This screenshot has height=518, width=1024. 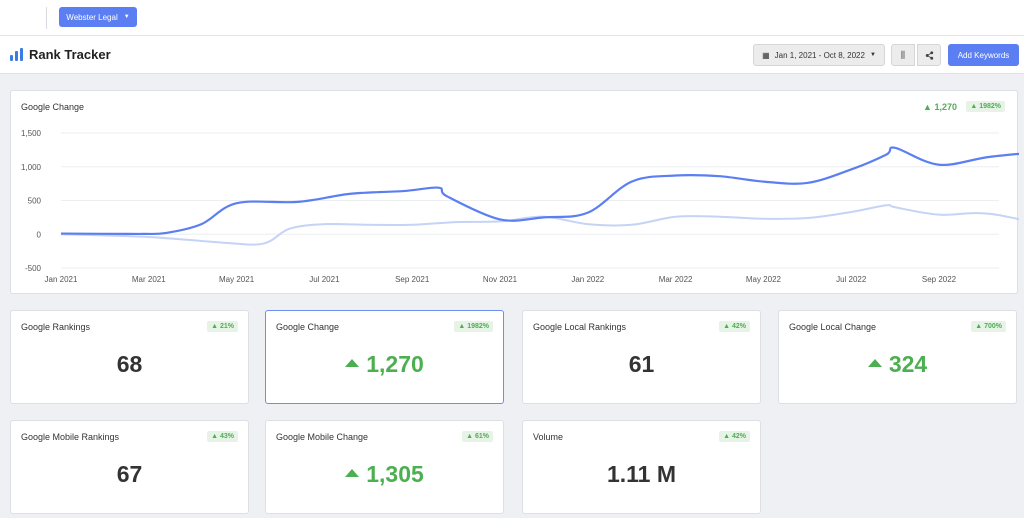 What do you see at coordinates (478, 326) in the screenshot?
I see `card-badge-text: 1982%` at bounding box center [478, 326].